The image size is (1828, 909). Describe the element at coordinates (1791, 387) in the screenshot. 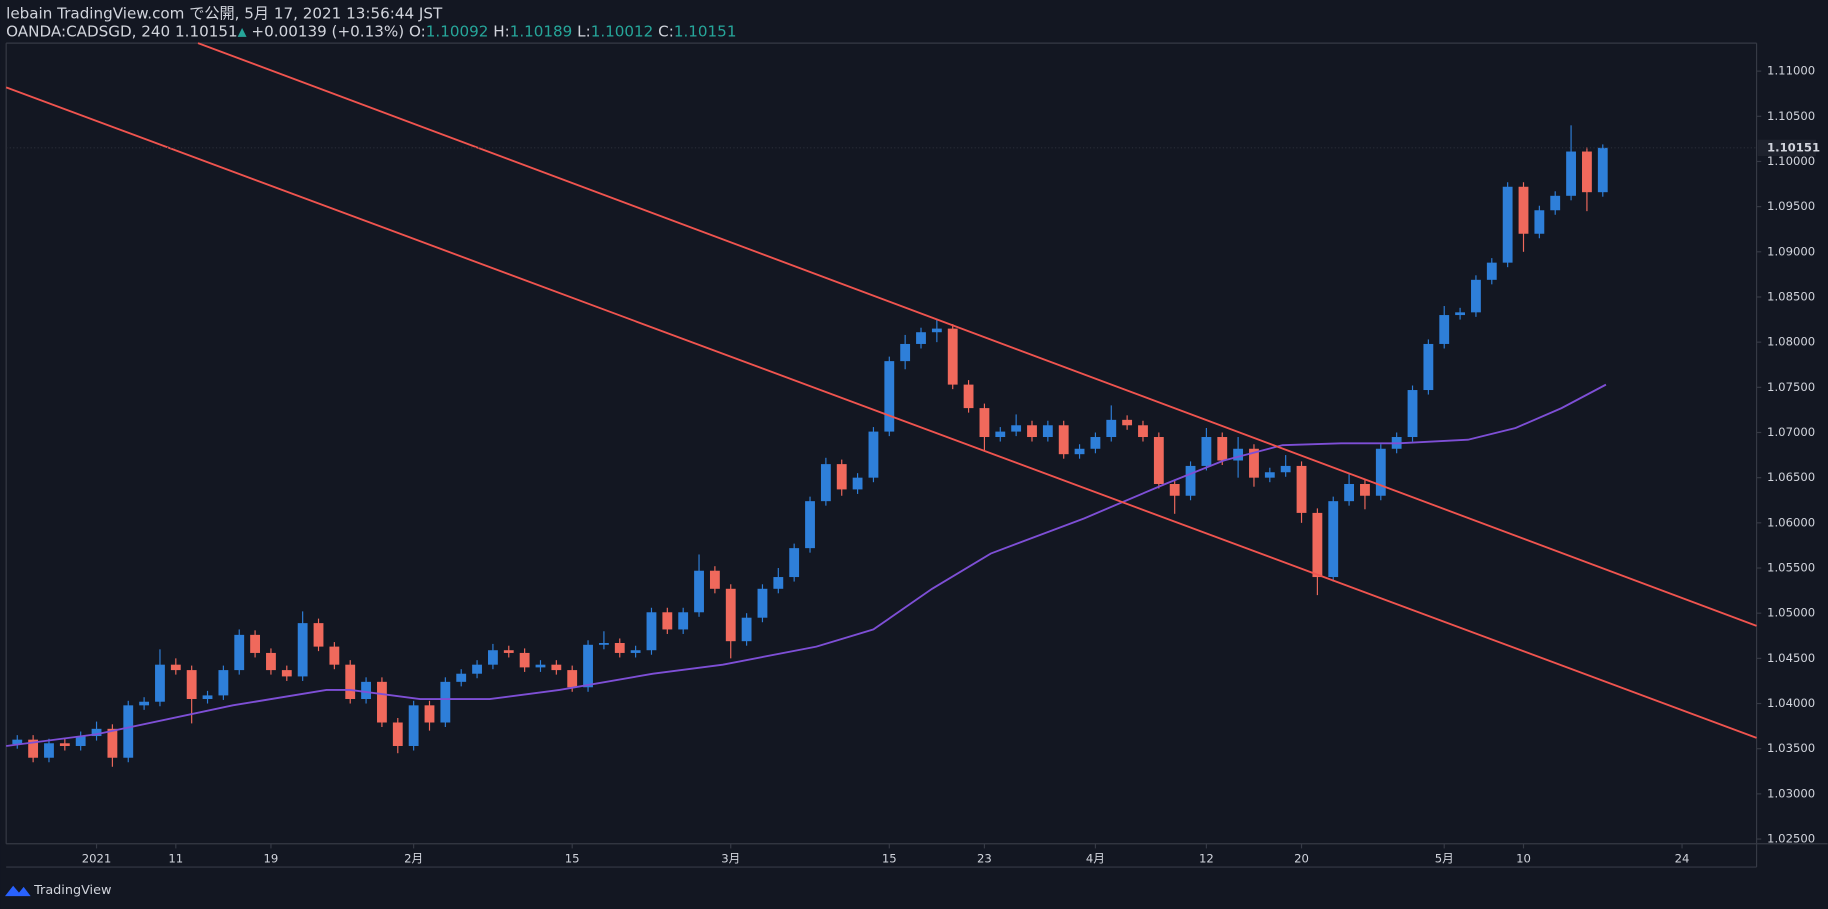

I see `y-tick-label: 1.07500` at that location.